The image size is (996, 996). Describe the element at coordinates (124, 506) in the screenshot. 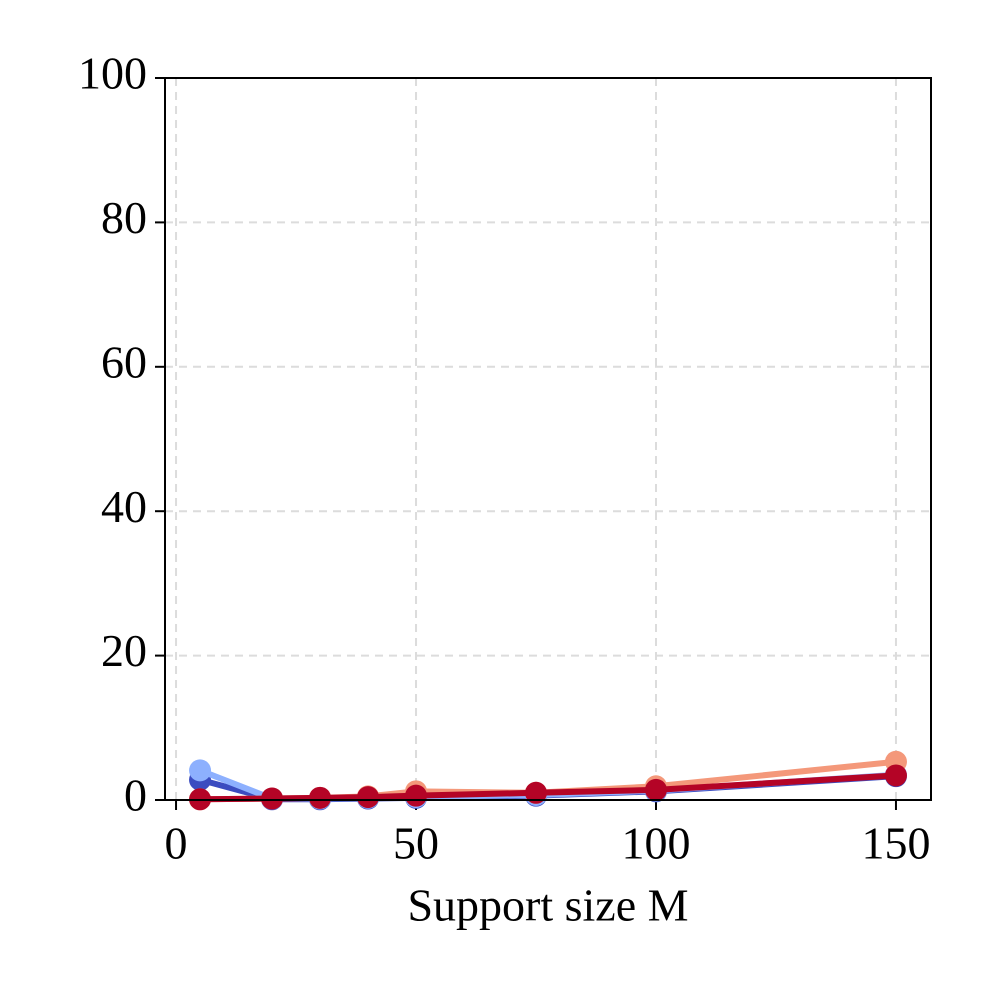

I see `y-tick-label: 40` at that location.